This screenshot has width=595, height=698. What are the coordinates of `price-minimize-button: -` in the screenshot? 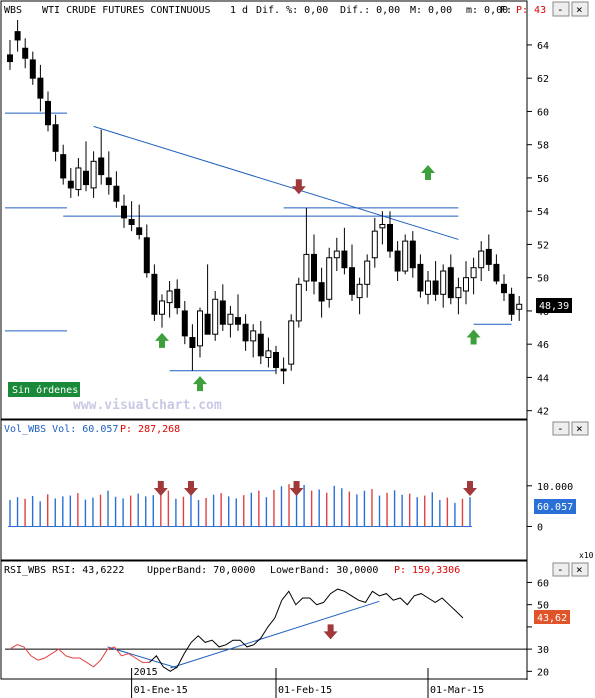 It's located at (561, 9).